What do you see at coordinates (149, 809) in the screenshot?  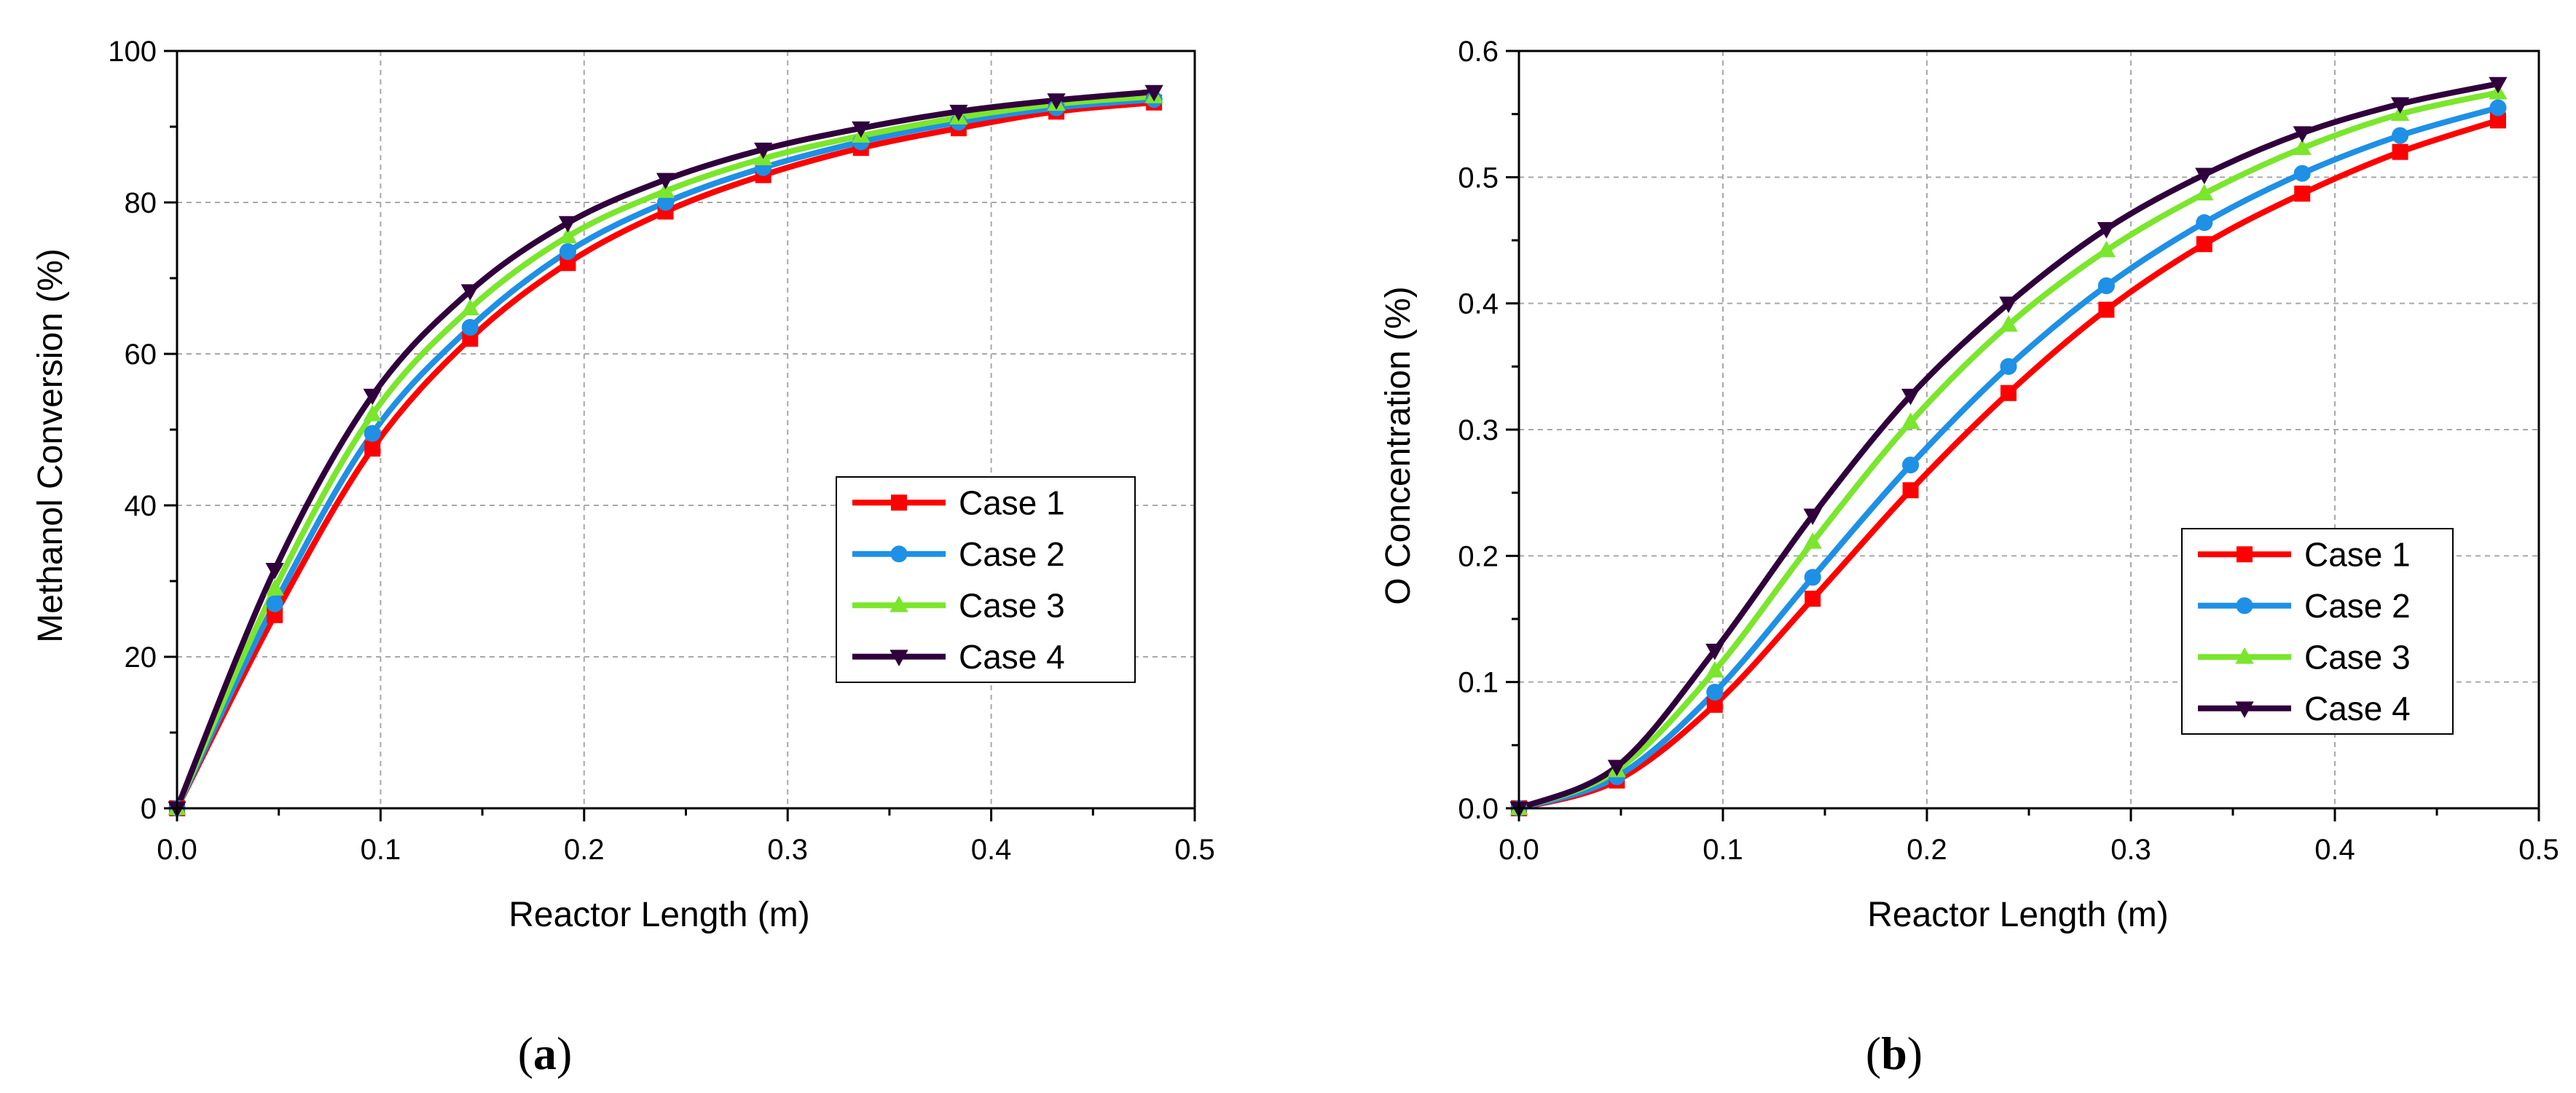 I see `y-tick-label: 0` at bounding box center [149, 809].